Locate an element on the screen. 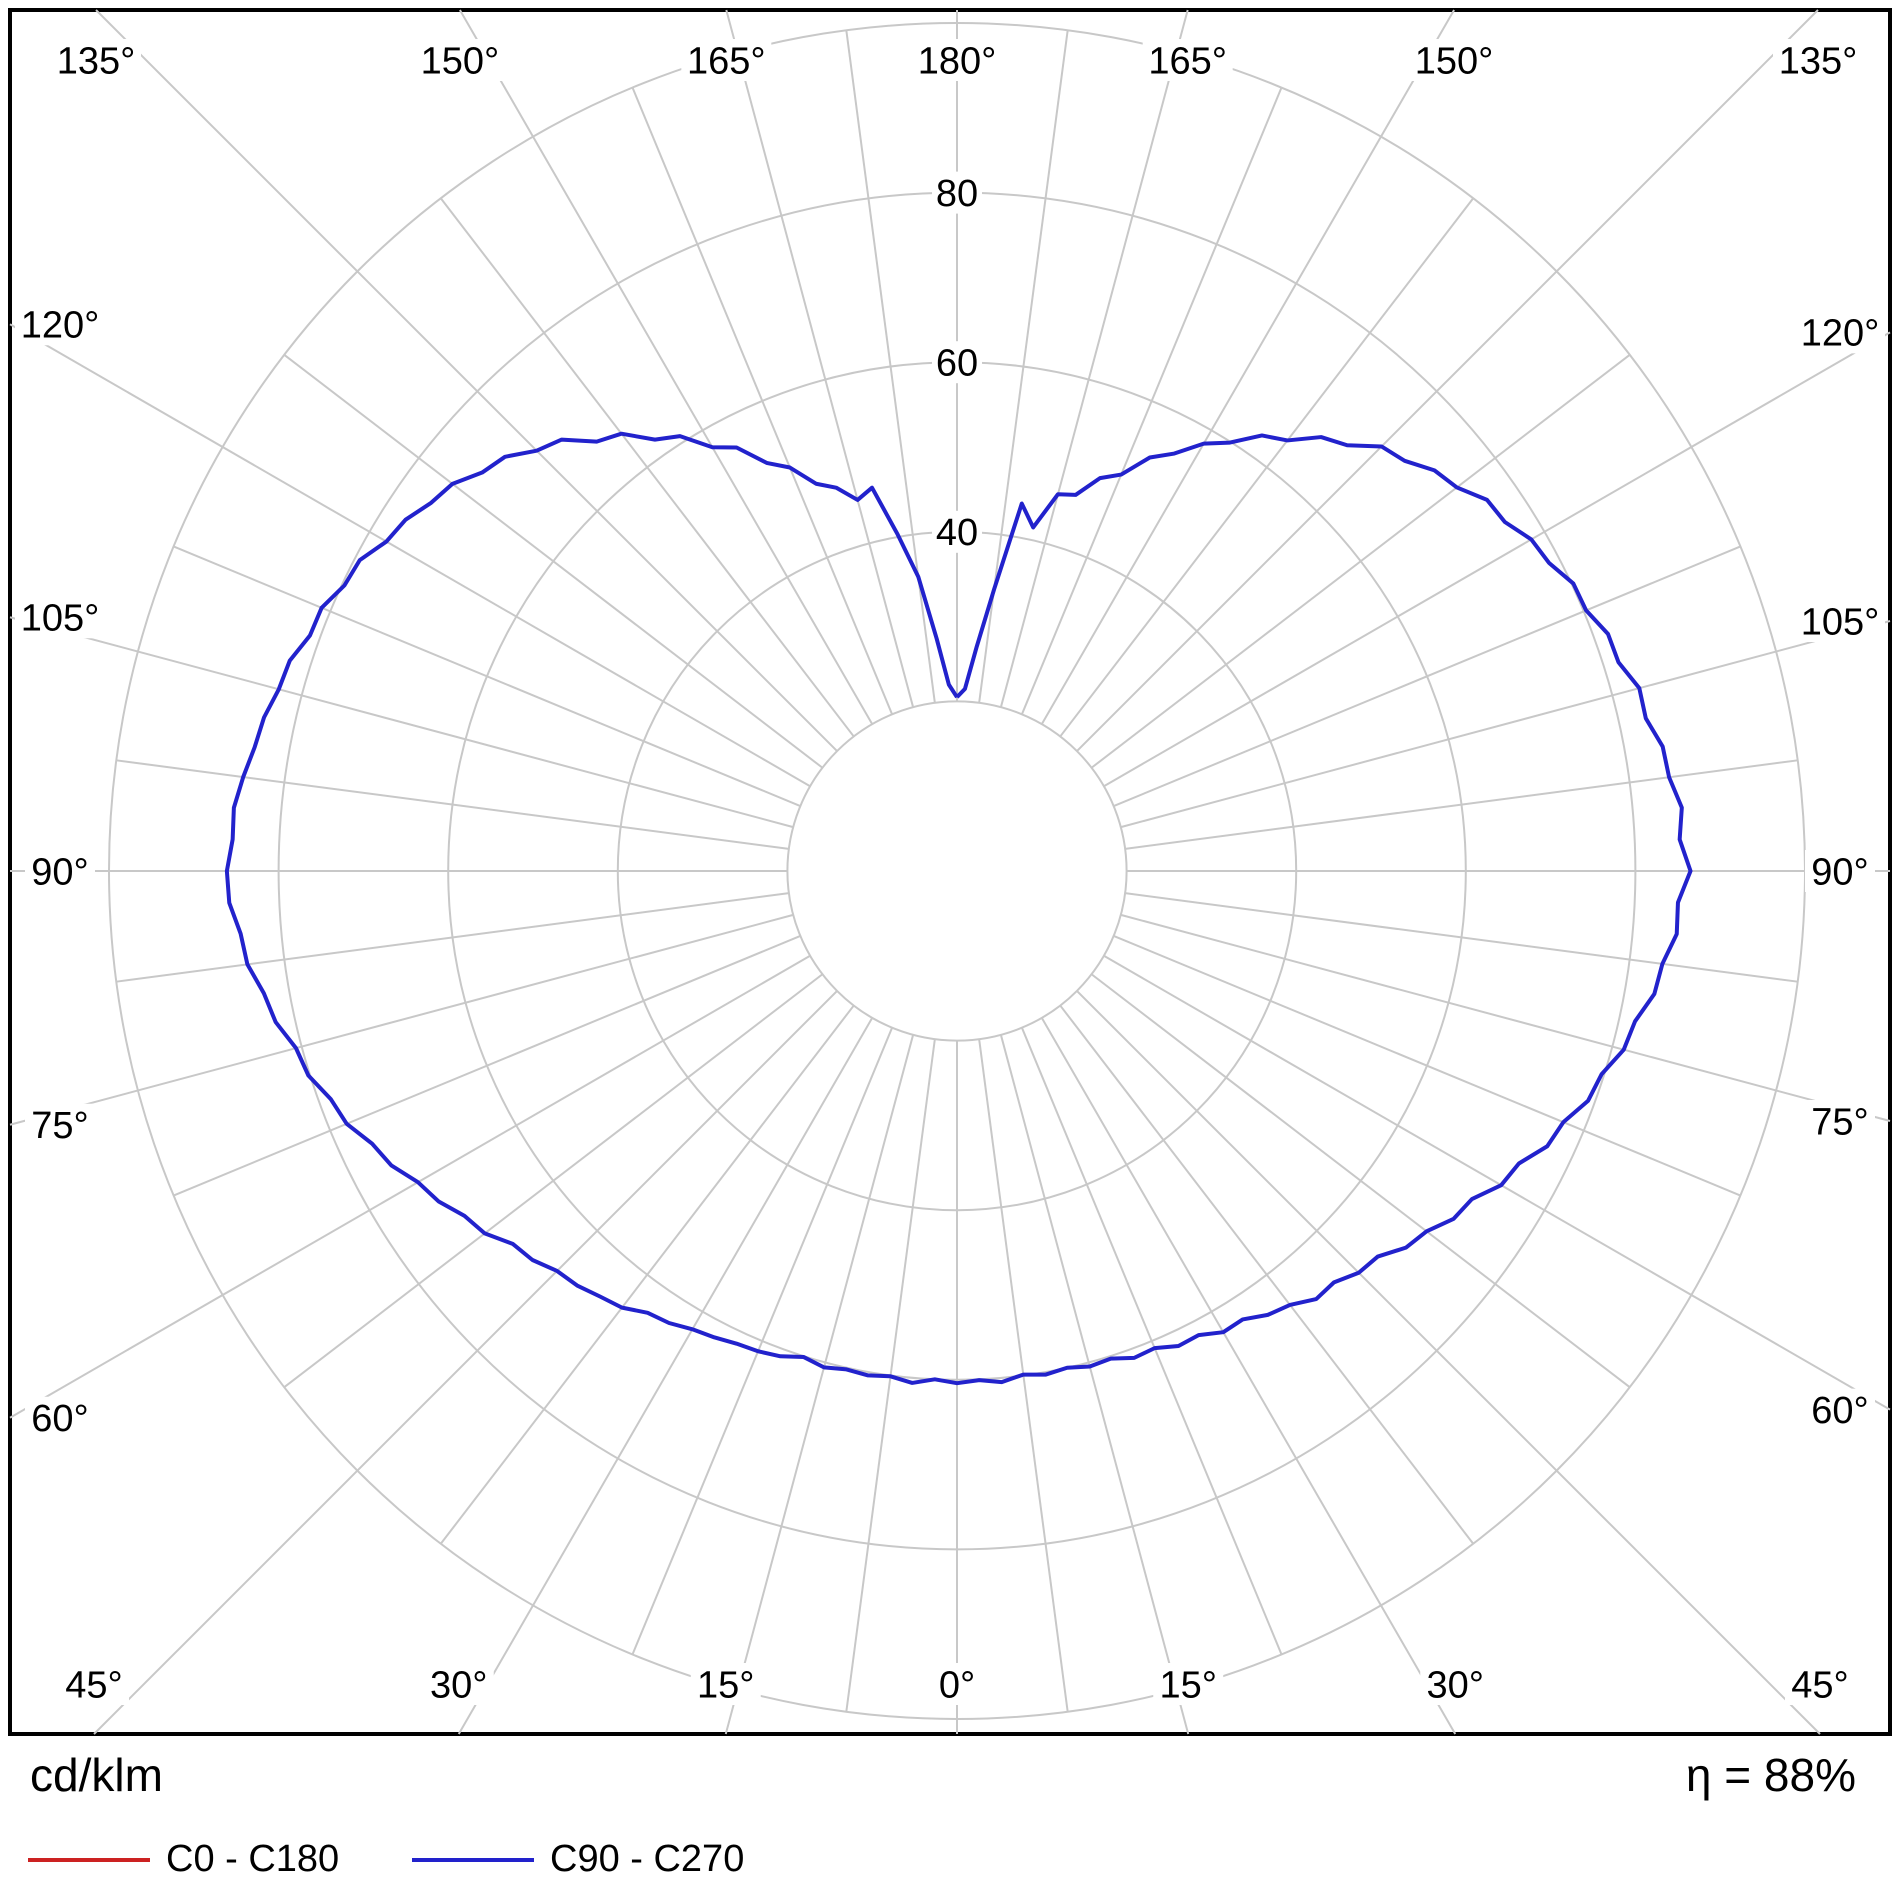 The width and height of the screenshot is (1900, 1900). radial-tick-60: 60 is located at coordinates (957, 364).